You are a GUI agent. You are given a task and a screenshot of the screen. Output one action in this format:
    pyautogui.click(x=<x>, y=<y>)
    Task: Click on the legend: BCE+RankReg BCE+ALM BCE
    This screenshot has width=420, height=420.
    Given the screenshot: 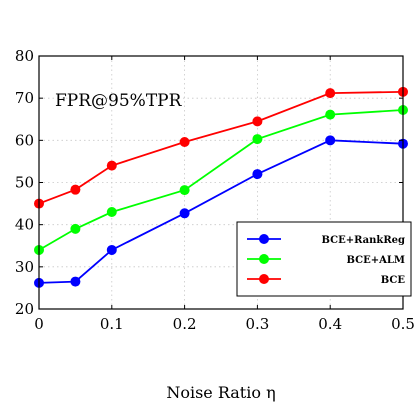 What is the action you would take?
    pyautogui.click(x=324, y=259)
    